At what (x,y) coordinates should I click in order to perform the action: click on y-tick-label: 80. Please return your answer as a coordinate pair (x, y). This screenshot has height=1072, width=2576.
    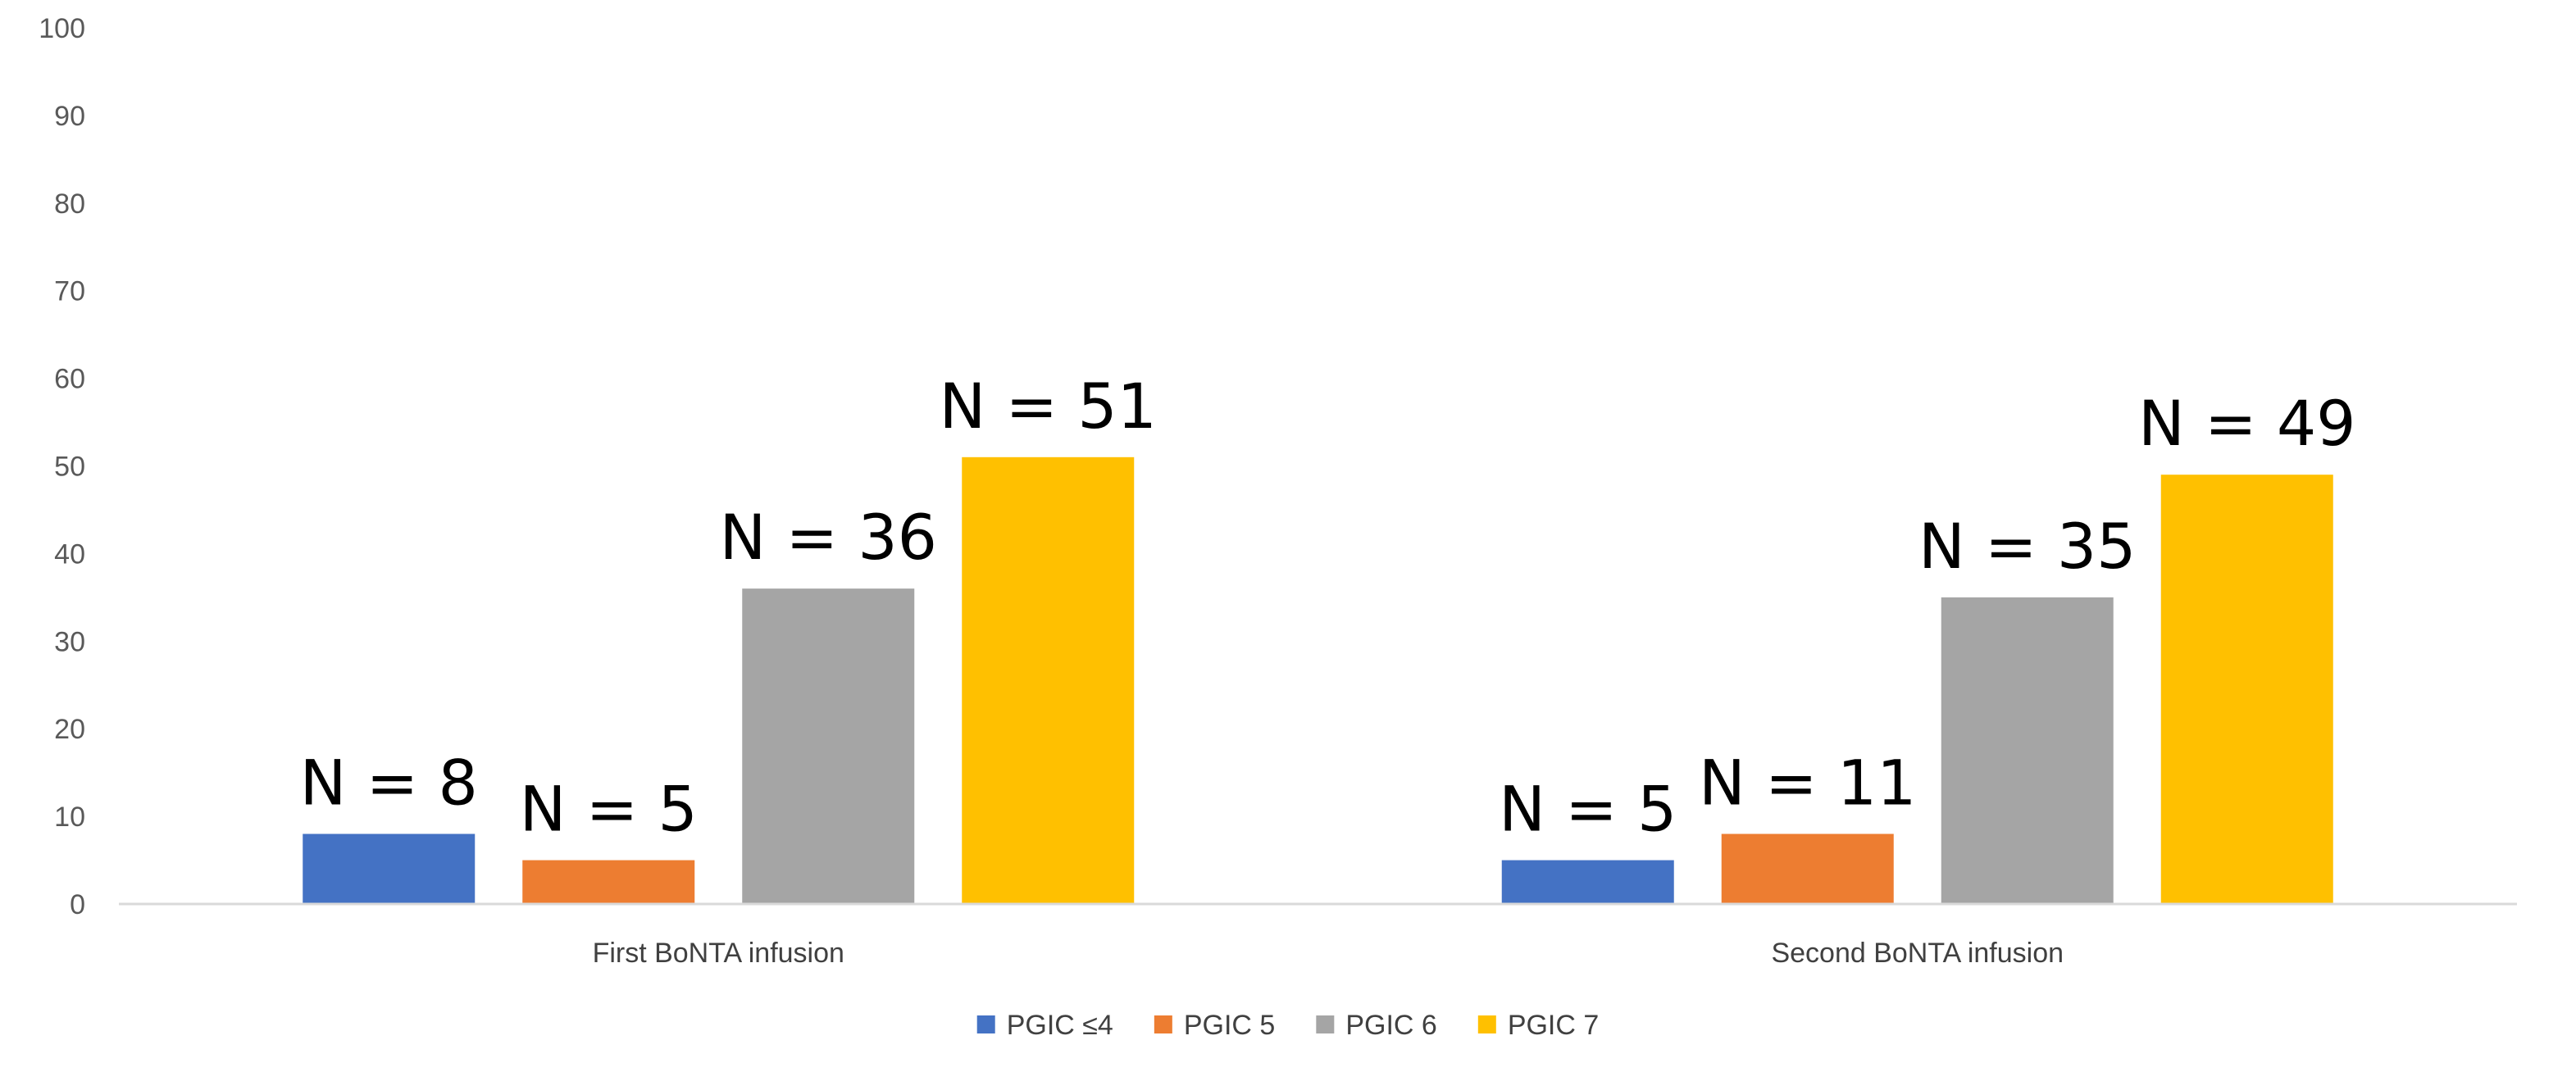
    Looking at the image, I should click on (69, 204).